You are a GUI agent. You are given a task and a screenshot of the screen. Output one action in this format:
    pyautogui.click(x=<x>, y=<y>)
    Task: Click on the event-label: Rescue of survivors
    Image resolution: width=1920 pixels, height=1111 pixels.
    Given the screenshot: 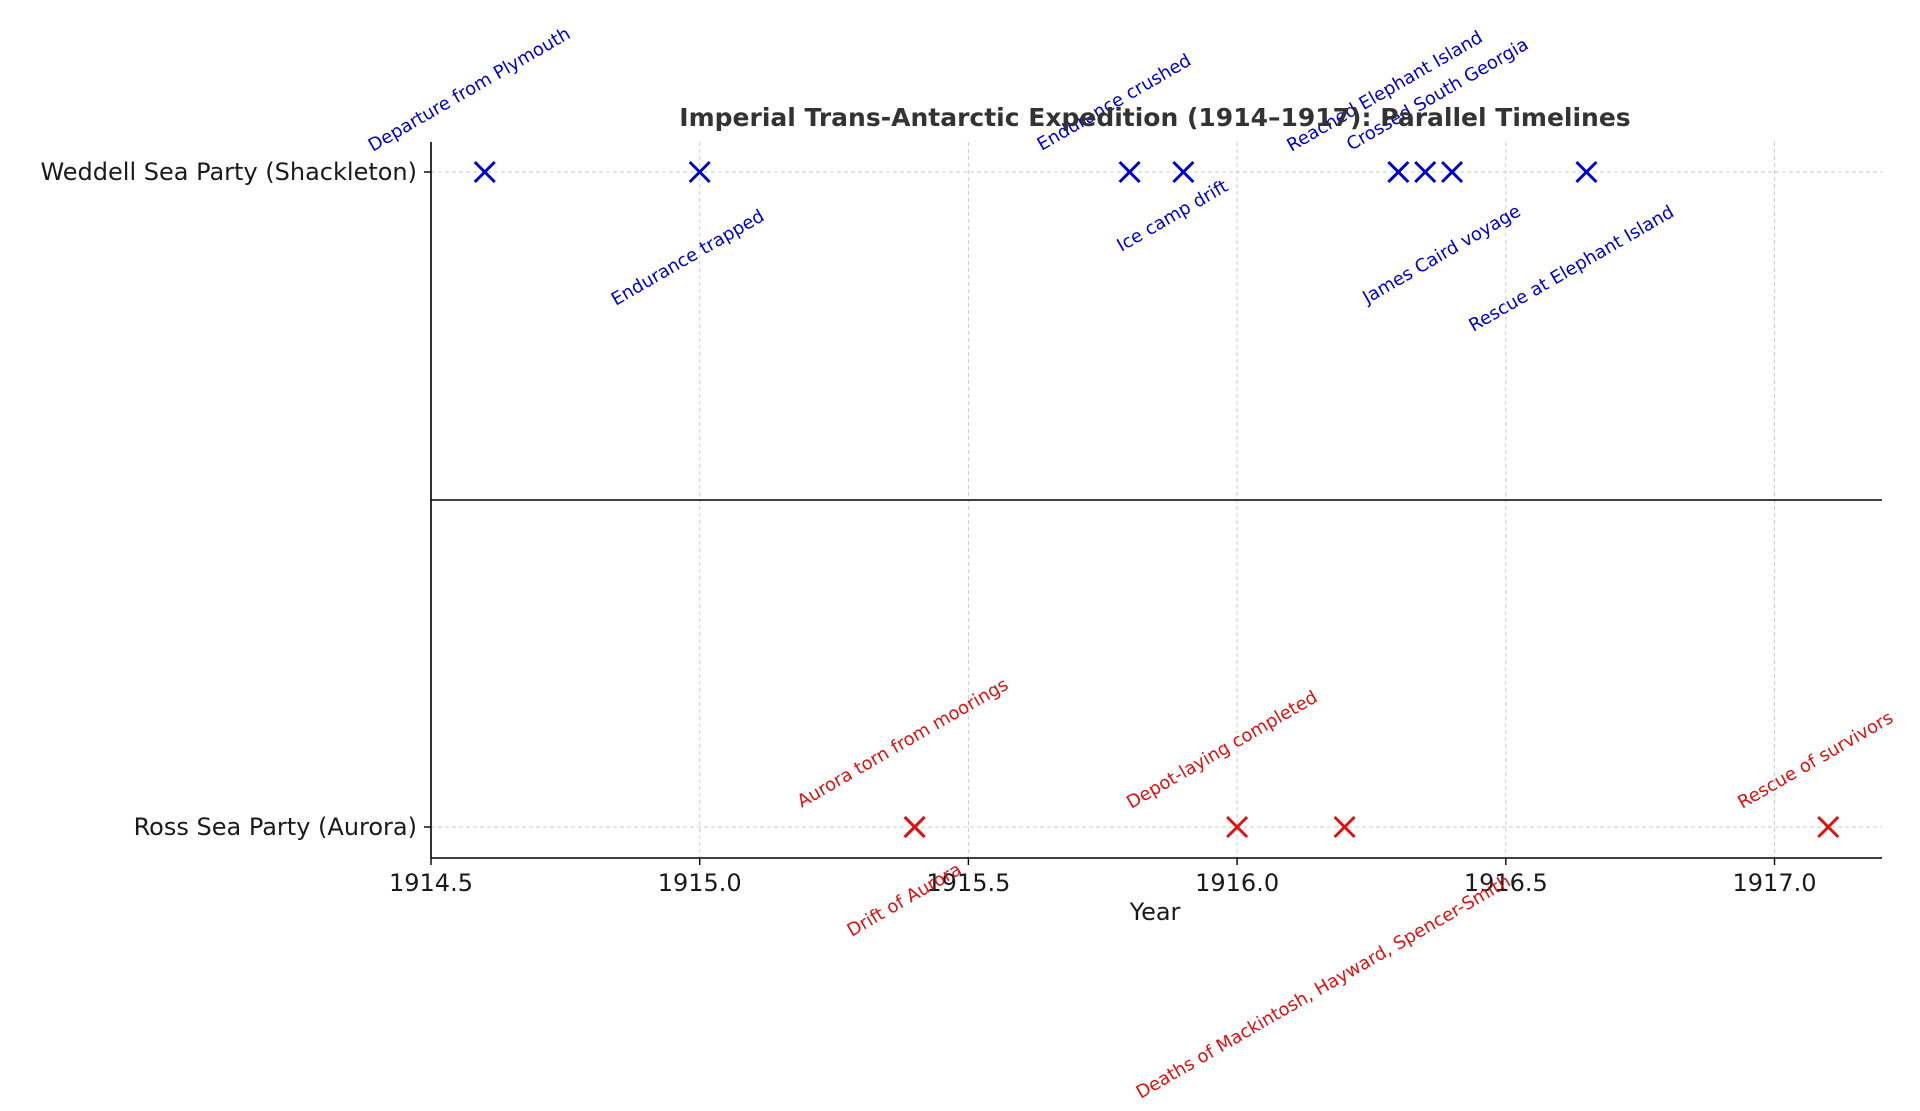 What is the action you would take?
    pyautogui.click(x=1815, y=760)
    